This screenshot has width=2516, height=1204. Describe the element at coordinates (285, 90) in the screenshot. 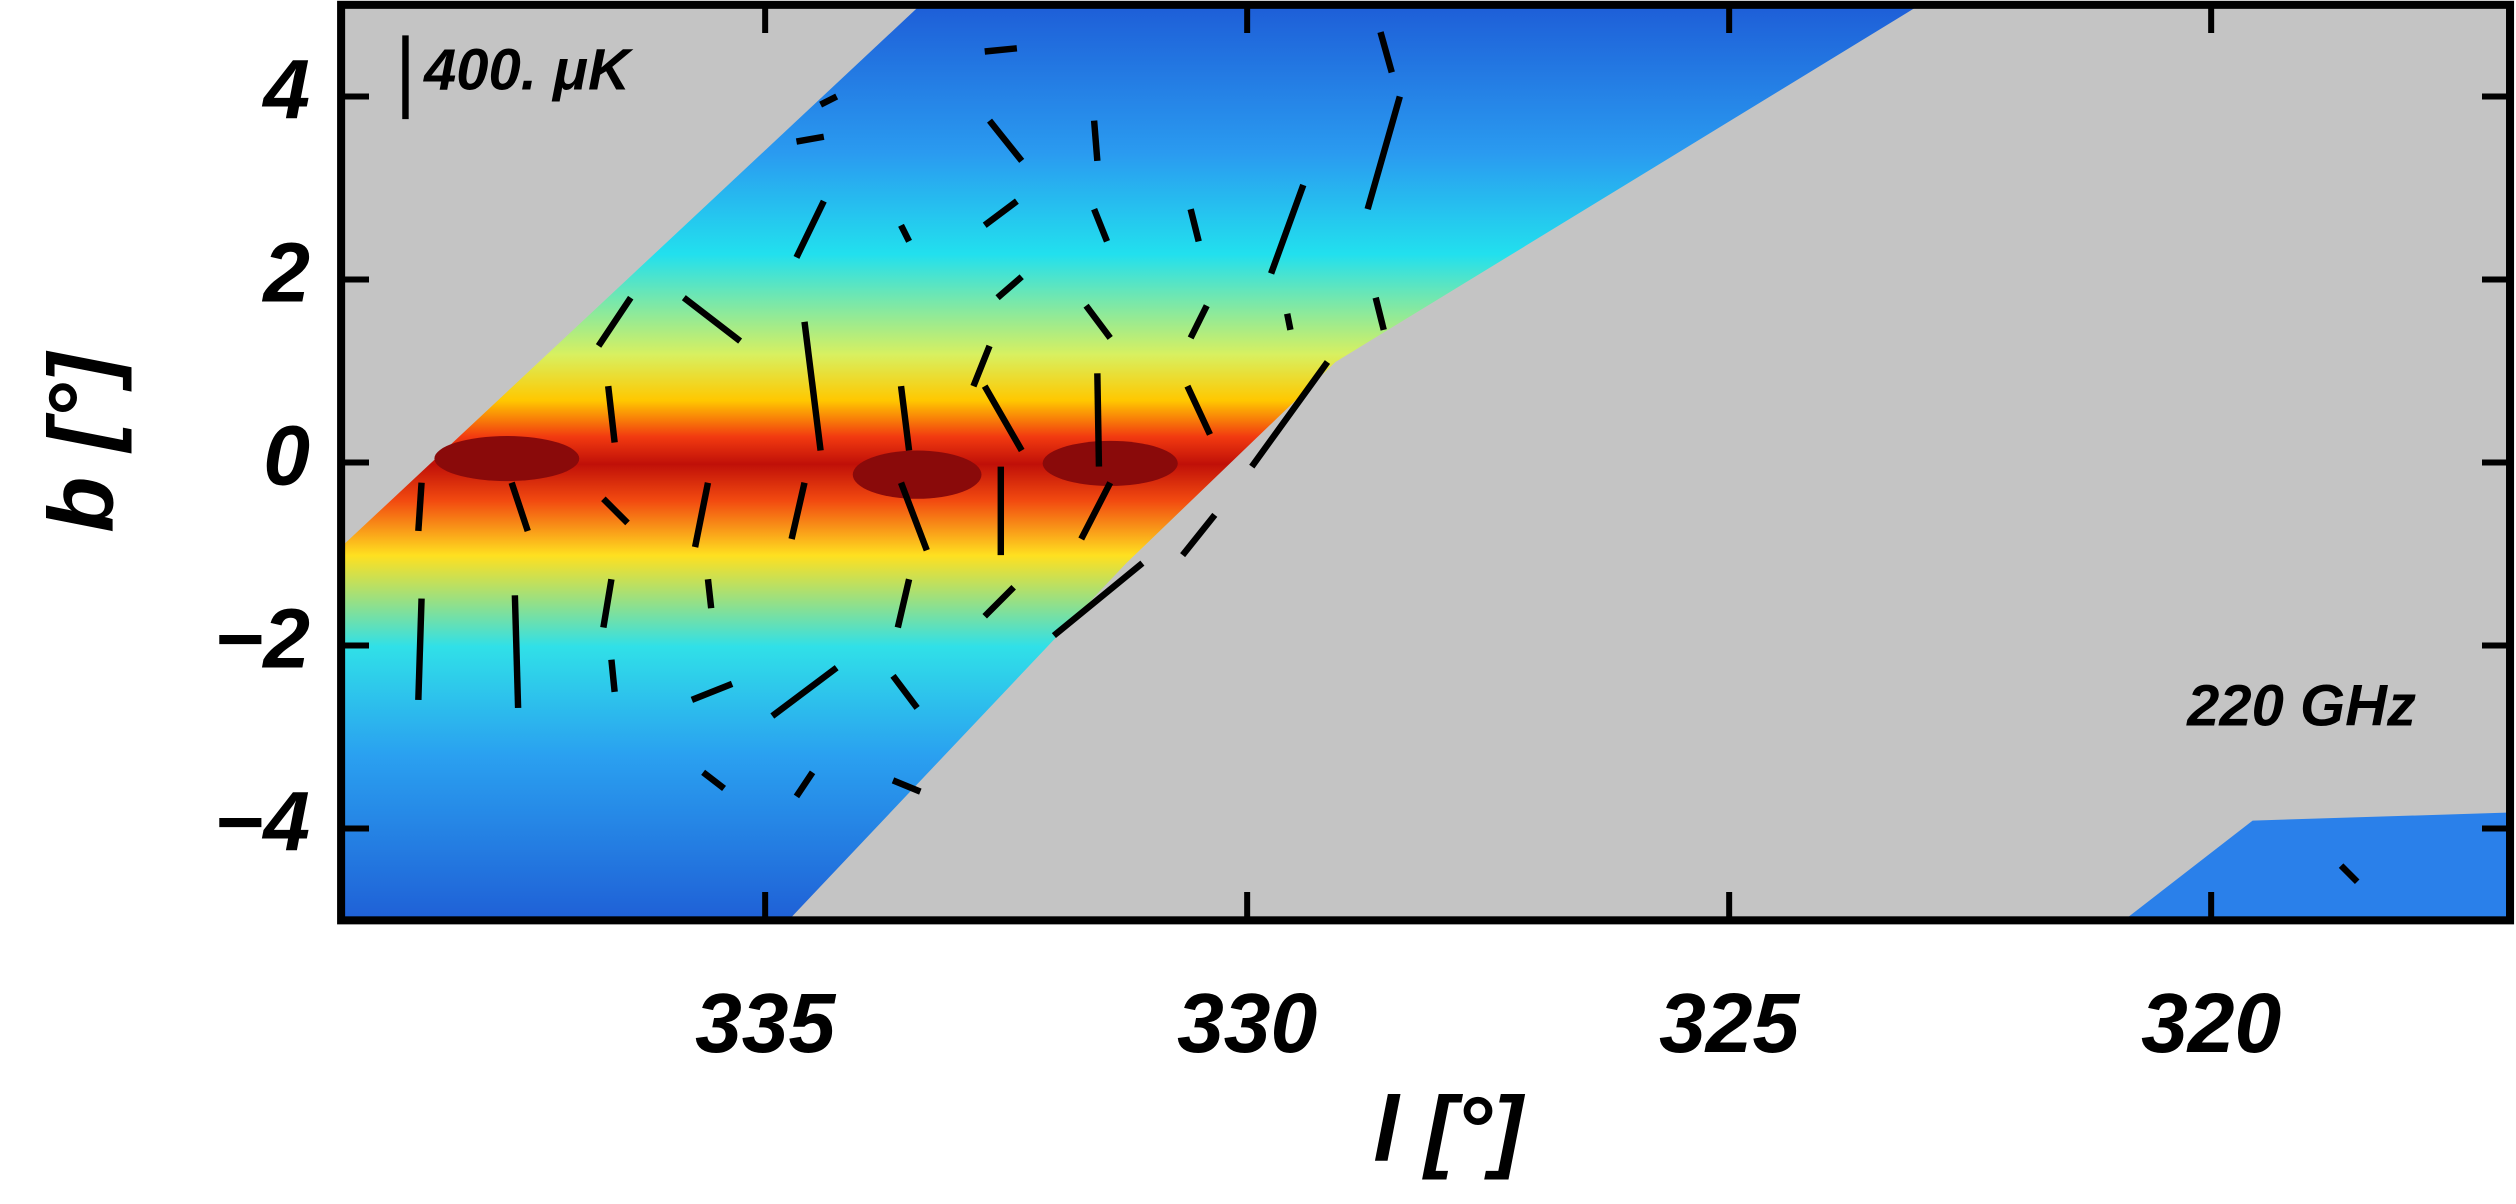

I see `y-tick-label: 4` at that location.